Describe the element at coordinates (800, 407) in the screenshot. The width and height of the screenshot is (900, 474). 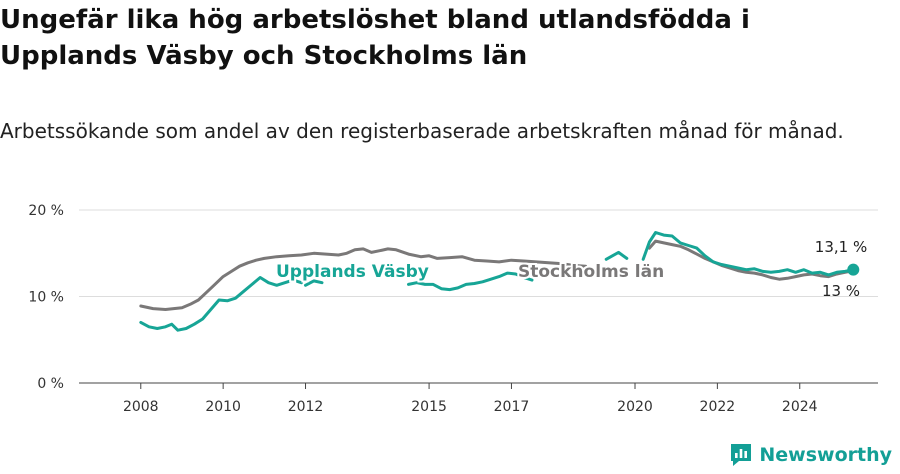
I see `x-tick-label: 2024` at that location.